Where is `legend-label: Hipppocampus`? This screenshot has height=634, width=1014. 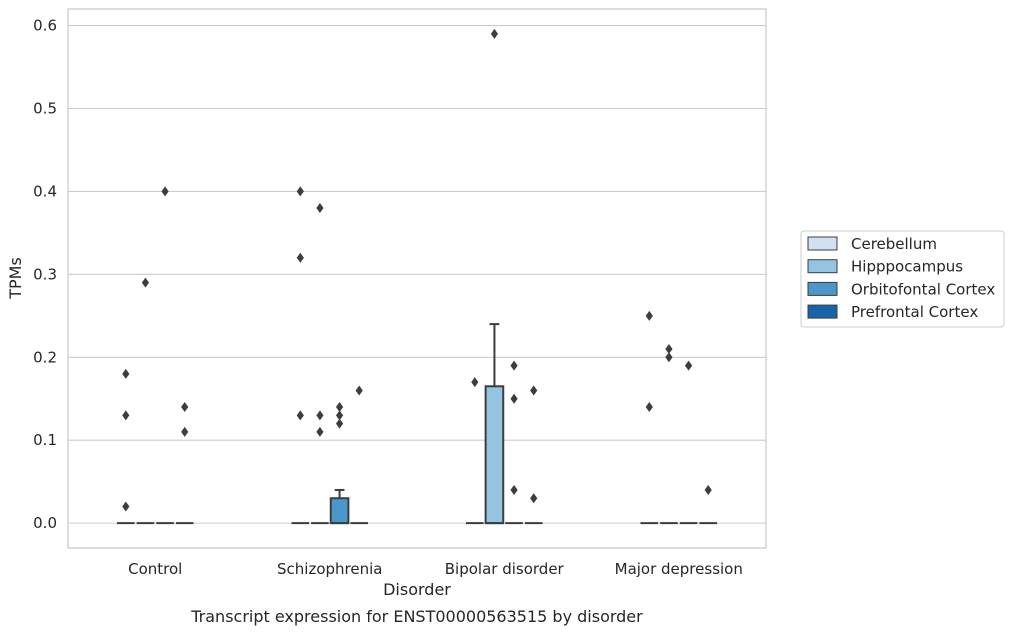 legend-label: Hipppocampus is located at coordinates (907, 267).